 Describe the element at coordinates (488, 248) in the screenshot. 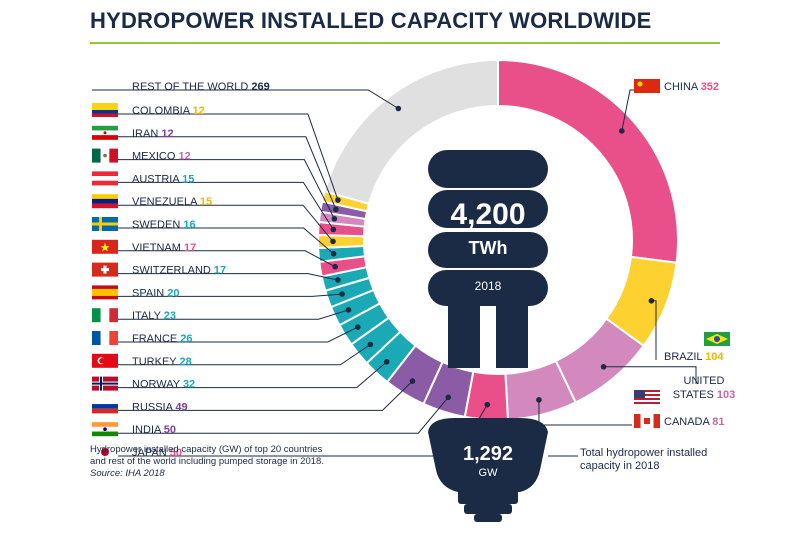

I see `center-unit: TWh` at that location.